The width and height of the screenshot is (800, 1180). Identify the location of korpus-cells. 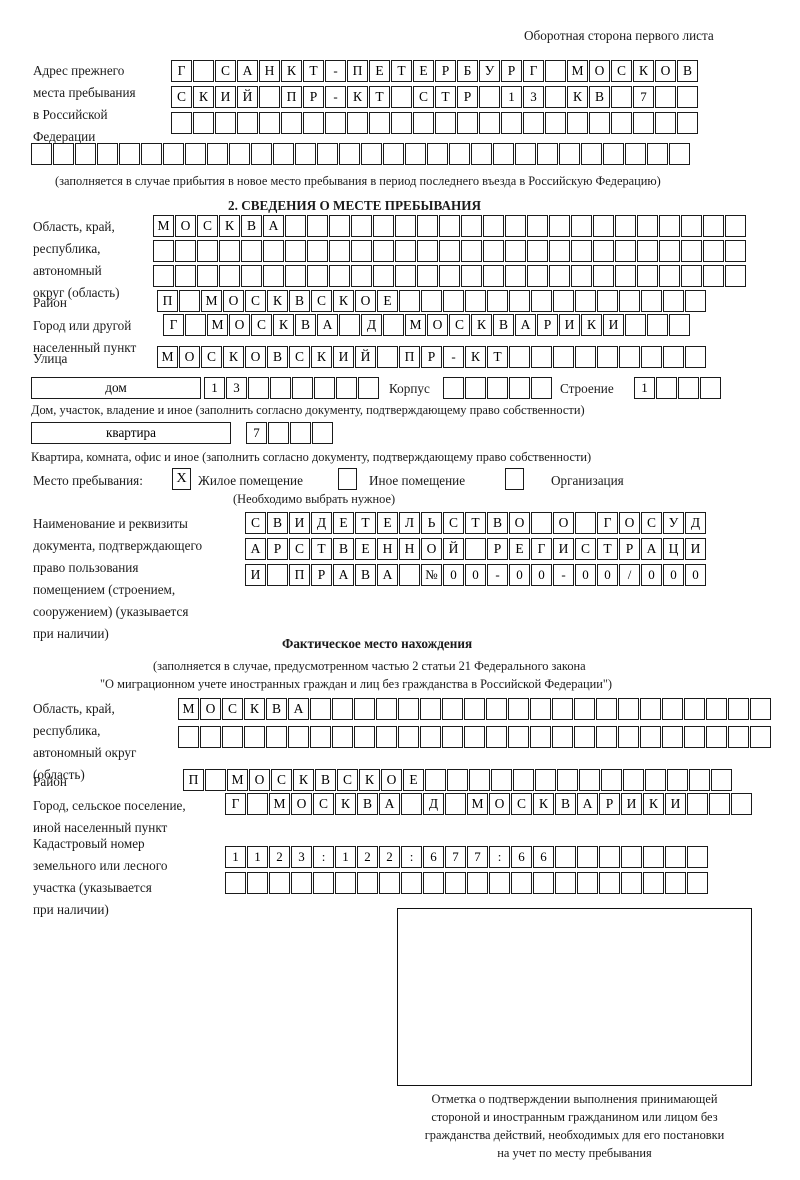
(497, 388).